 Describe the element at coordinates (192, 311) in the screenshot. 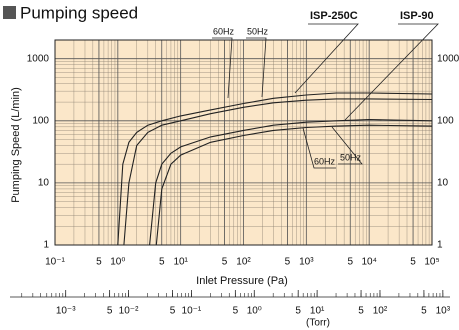

I see `x2-tick-label: 10⁻¹` at that location.